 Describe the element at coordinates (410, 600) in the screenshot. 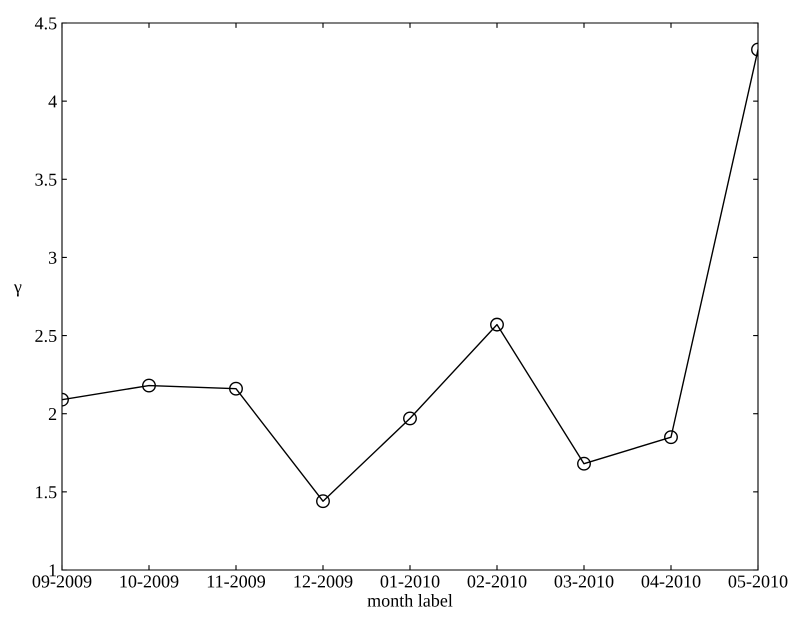

I see `x-axis-title: month label` at that location.